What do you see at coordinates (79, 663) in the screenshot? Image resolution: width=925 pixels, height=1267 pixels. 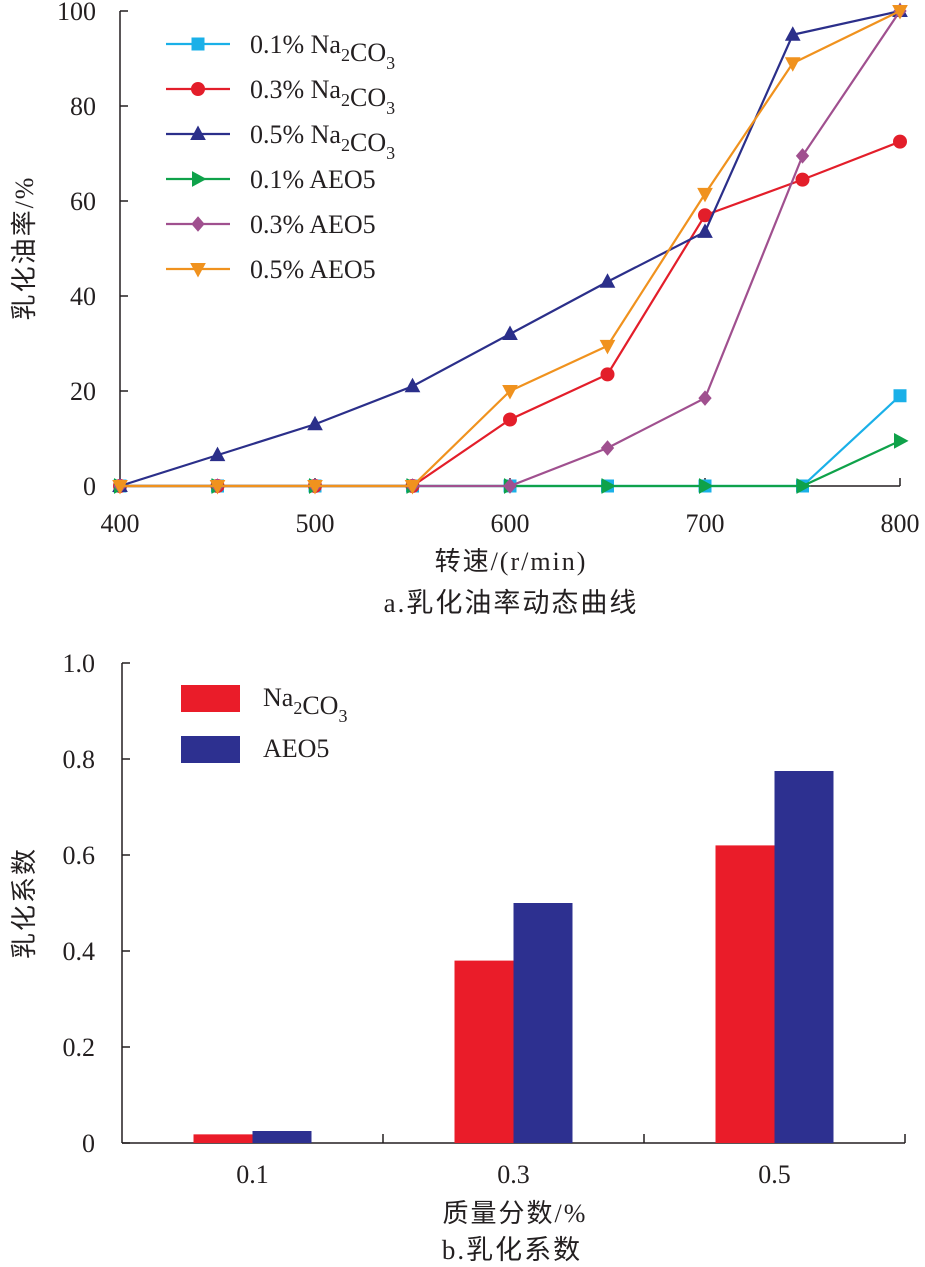 I see `bar-chart-y-tick-label: 1.0` at bounding box center [79, 663].